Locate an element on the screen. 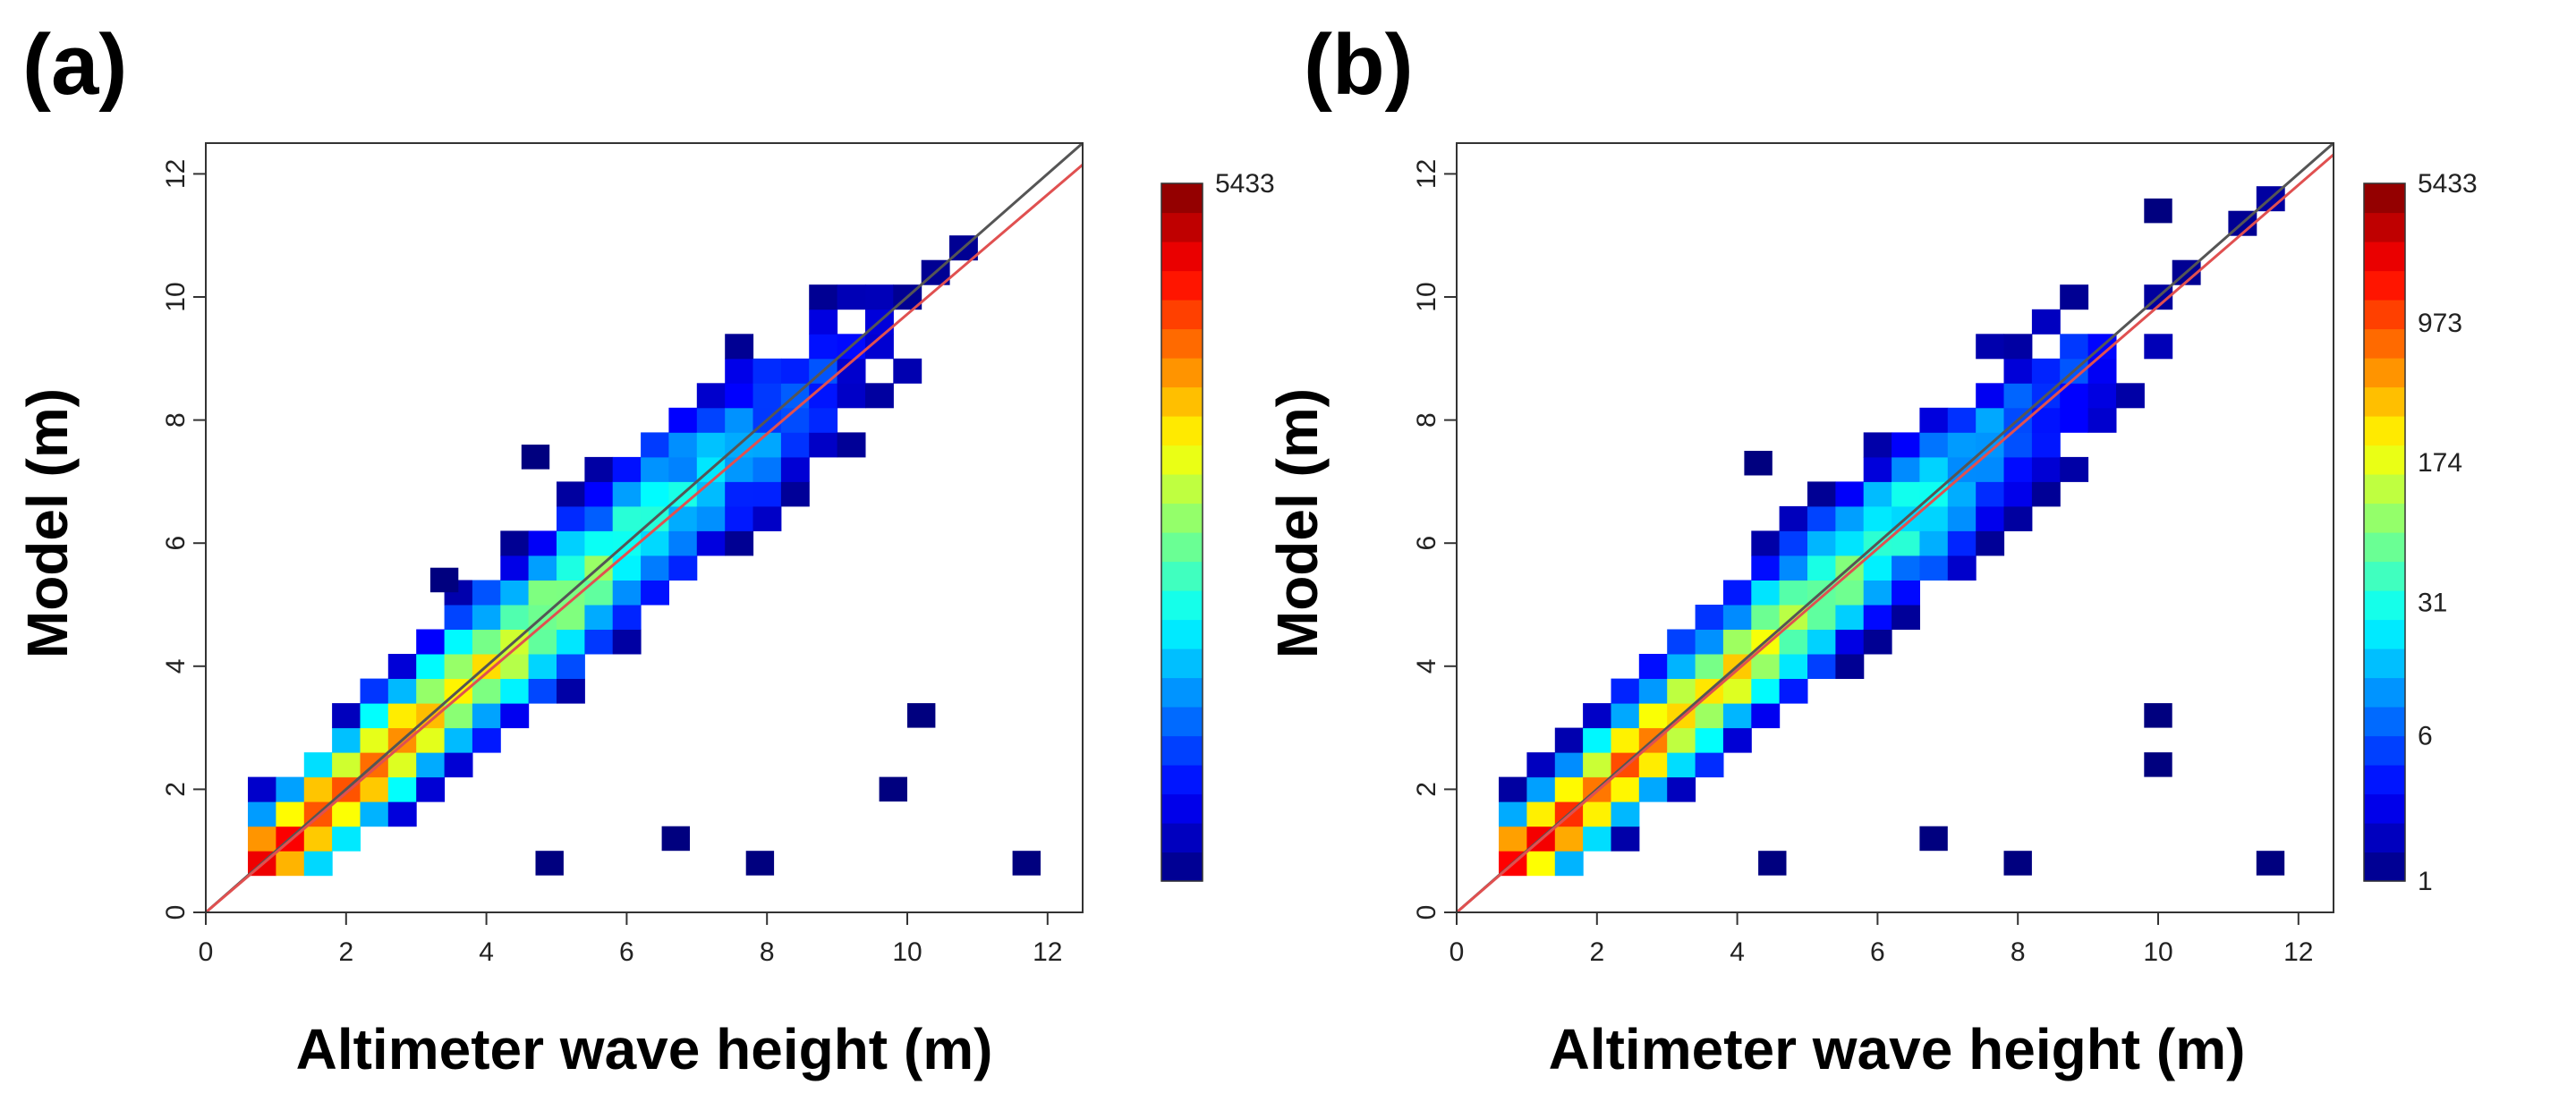  colorbar-tick-label: 31 is located at coordinates (2432, 603).